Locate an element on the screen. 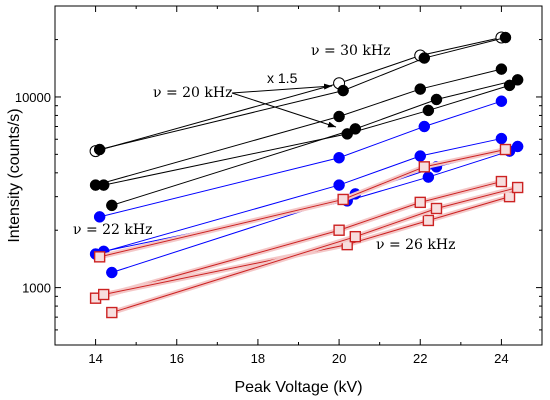 Image resolution: width=550 pixels, height=400 pixels. x-tick-label: 24 is located at coordinates (501, 358).